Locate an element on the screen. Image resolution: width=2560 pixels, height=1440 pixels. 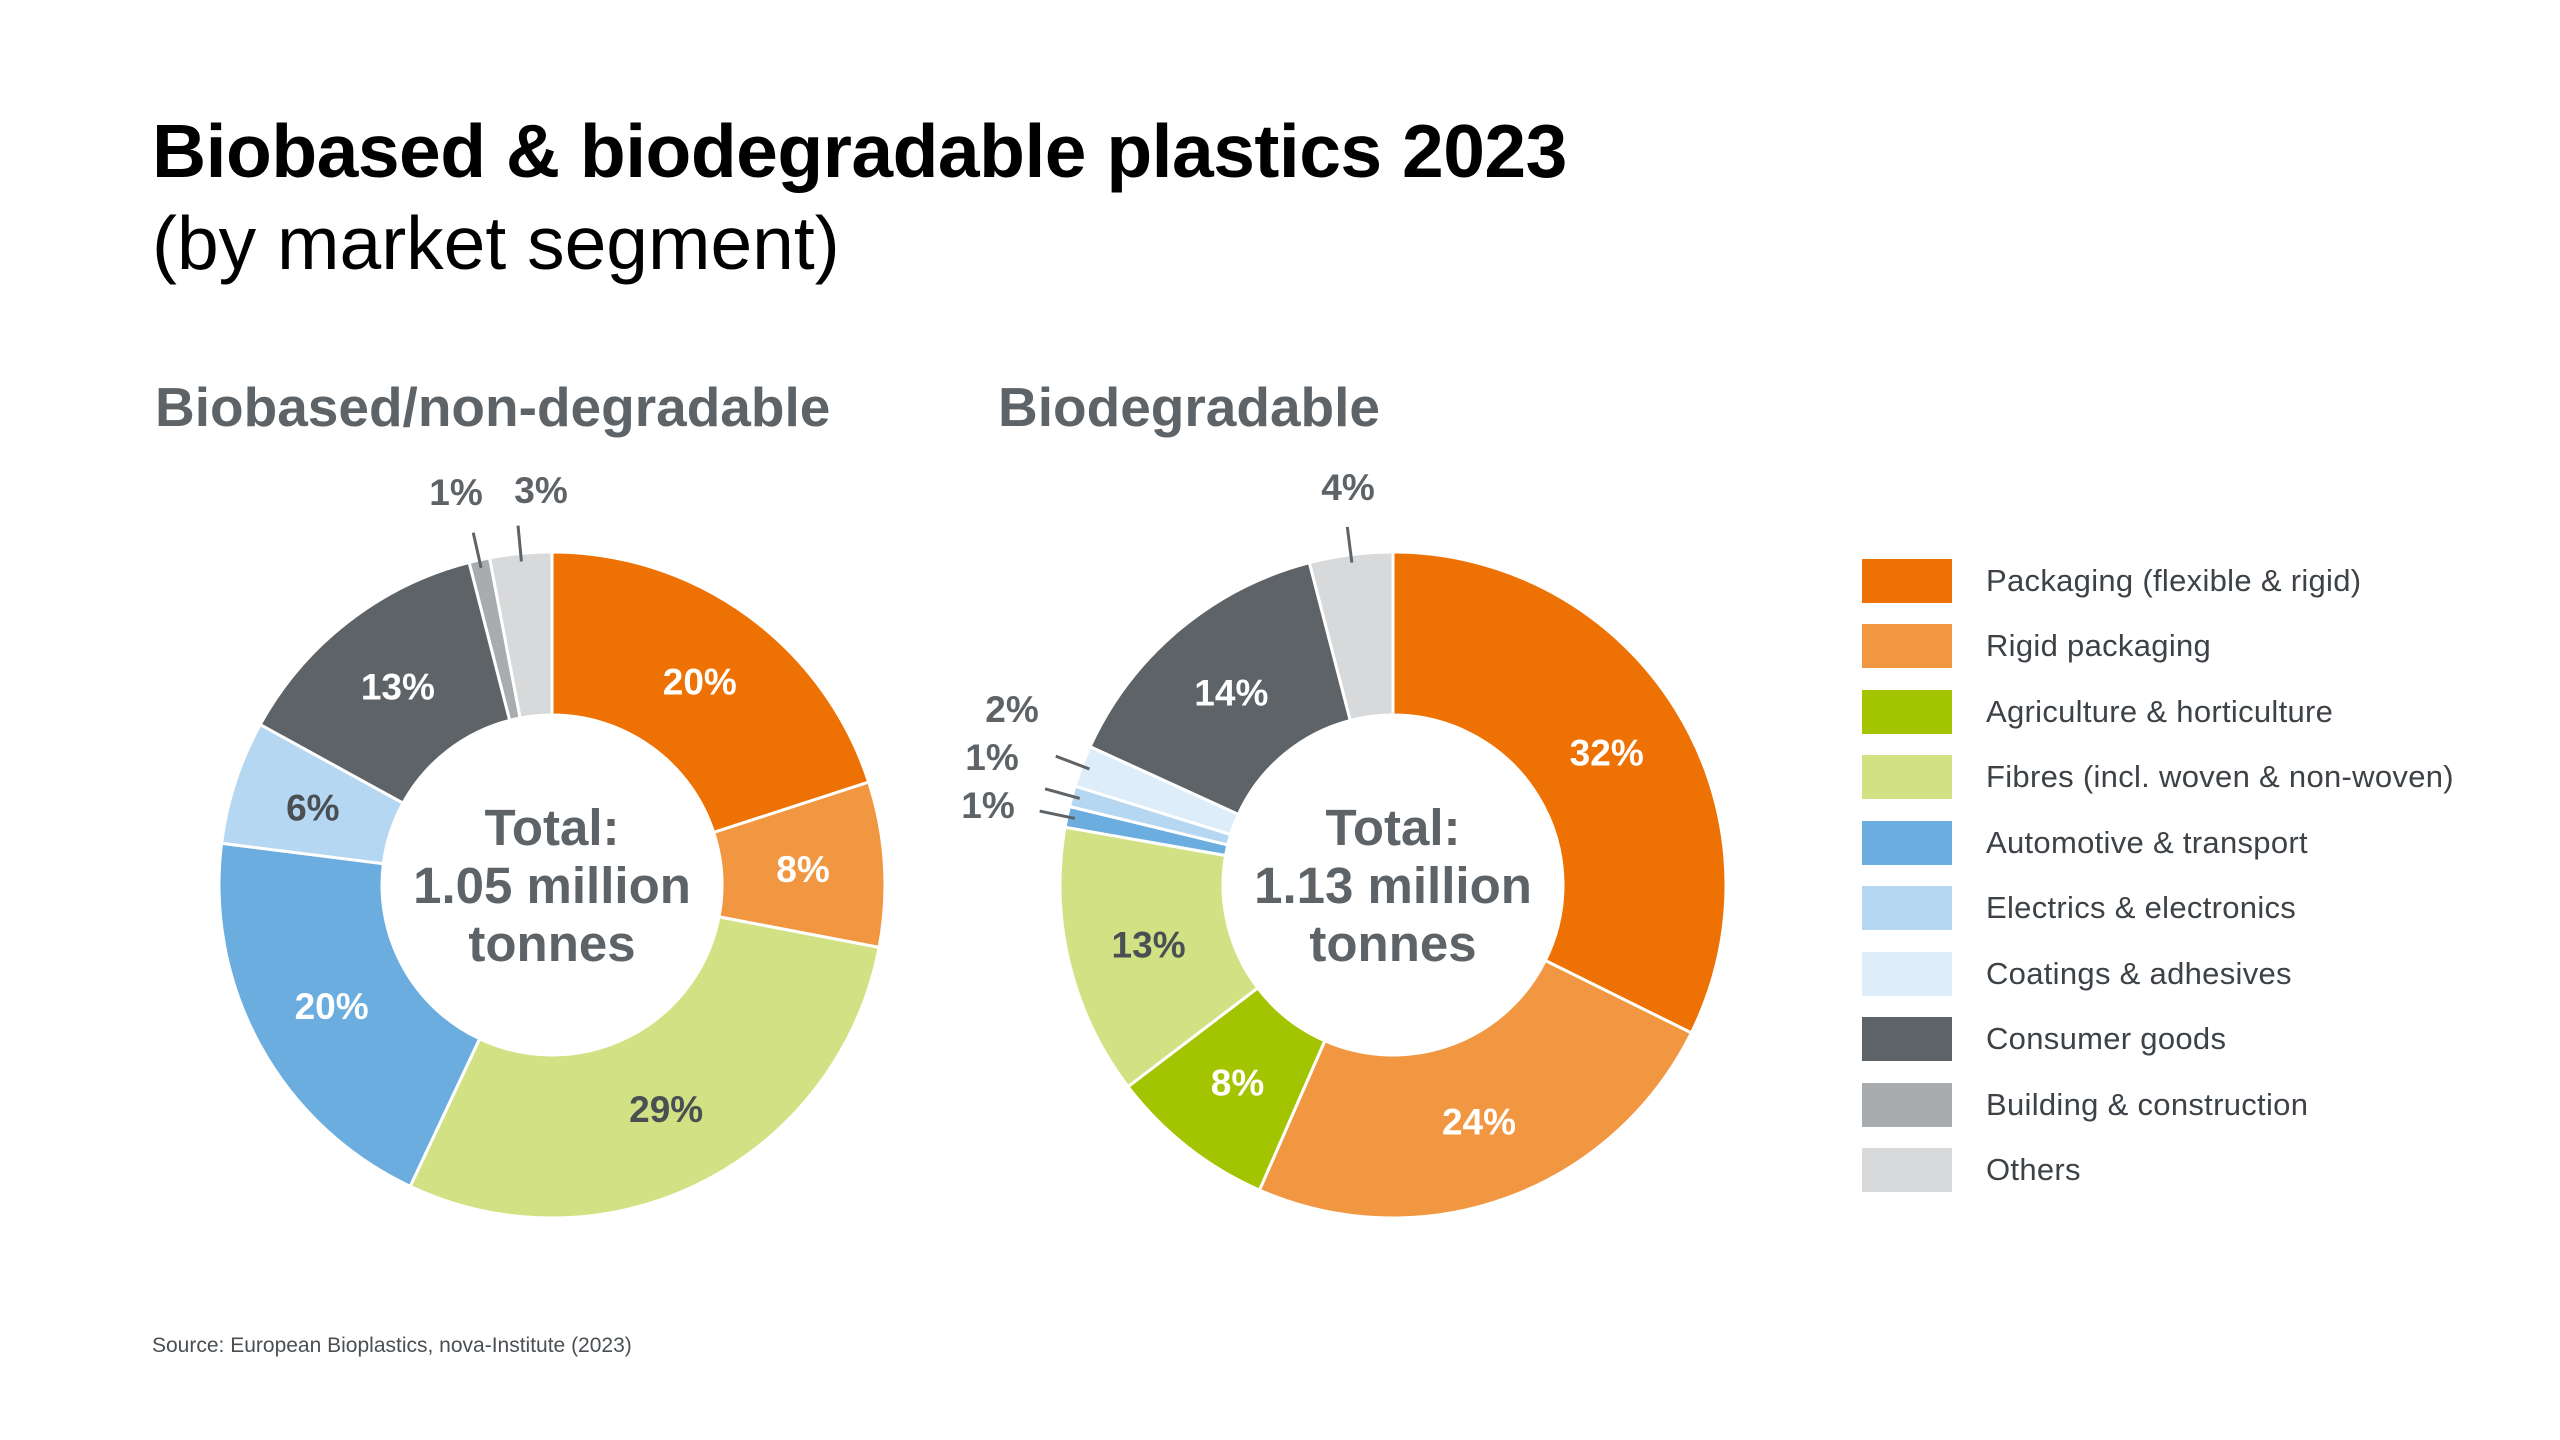
legend-item: Agriculture & horticulture is located at coordinates (2158, 712).